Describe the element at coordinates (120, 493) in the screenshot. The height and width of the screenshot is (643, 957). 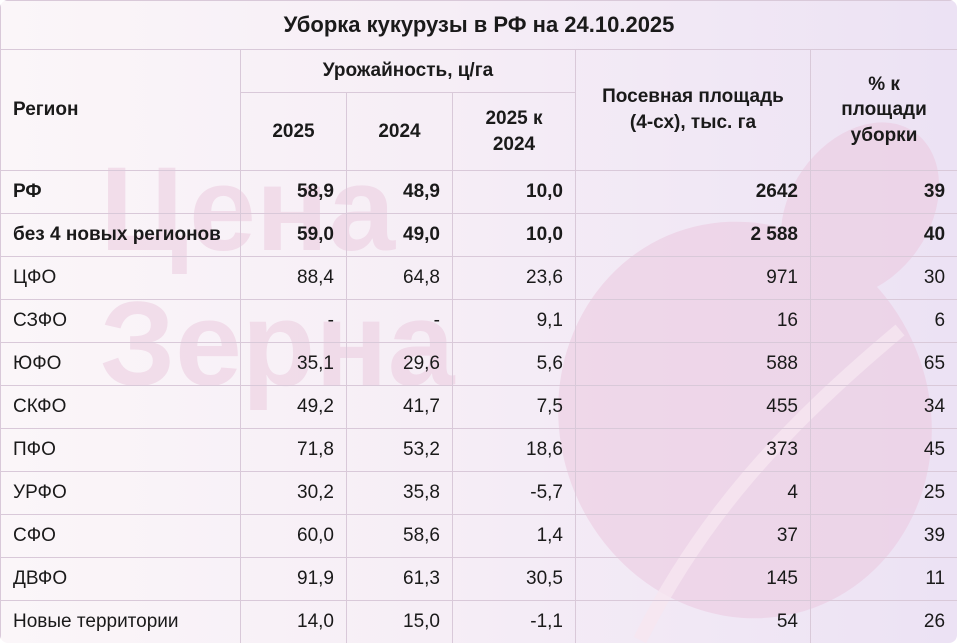
I see `cell-region: УРФО` at that location.